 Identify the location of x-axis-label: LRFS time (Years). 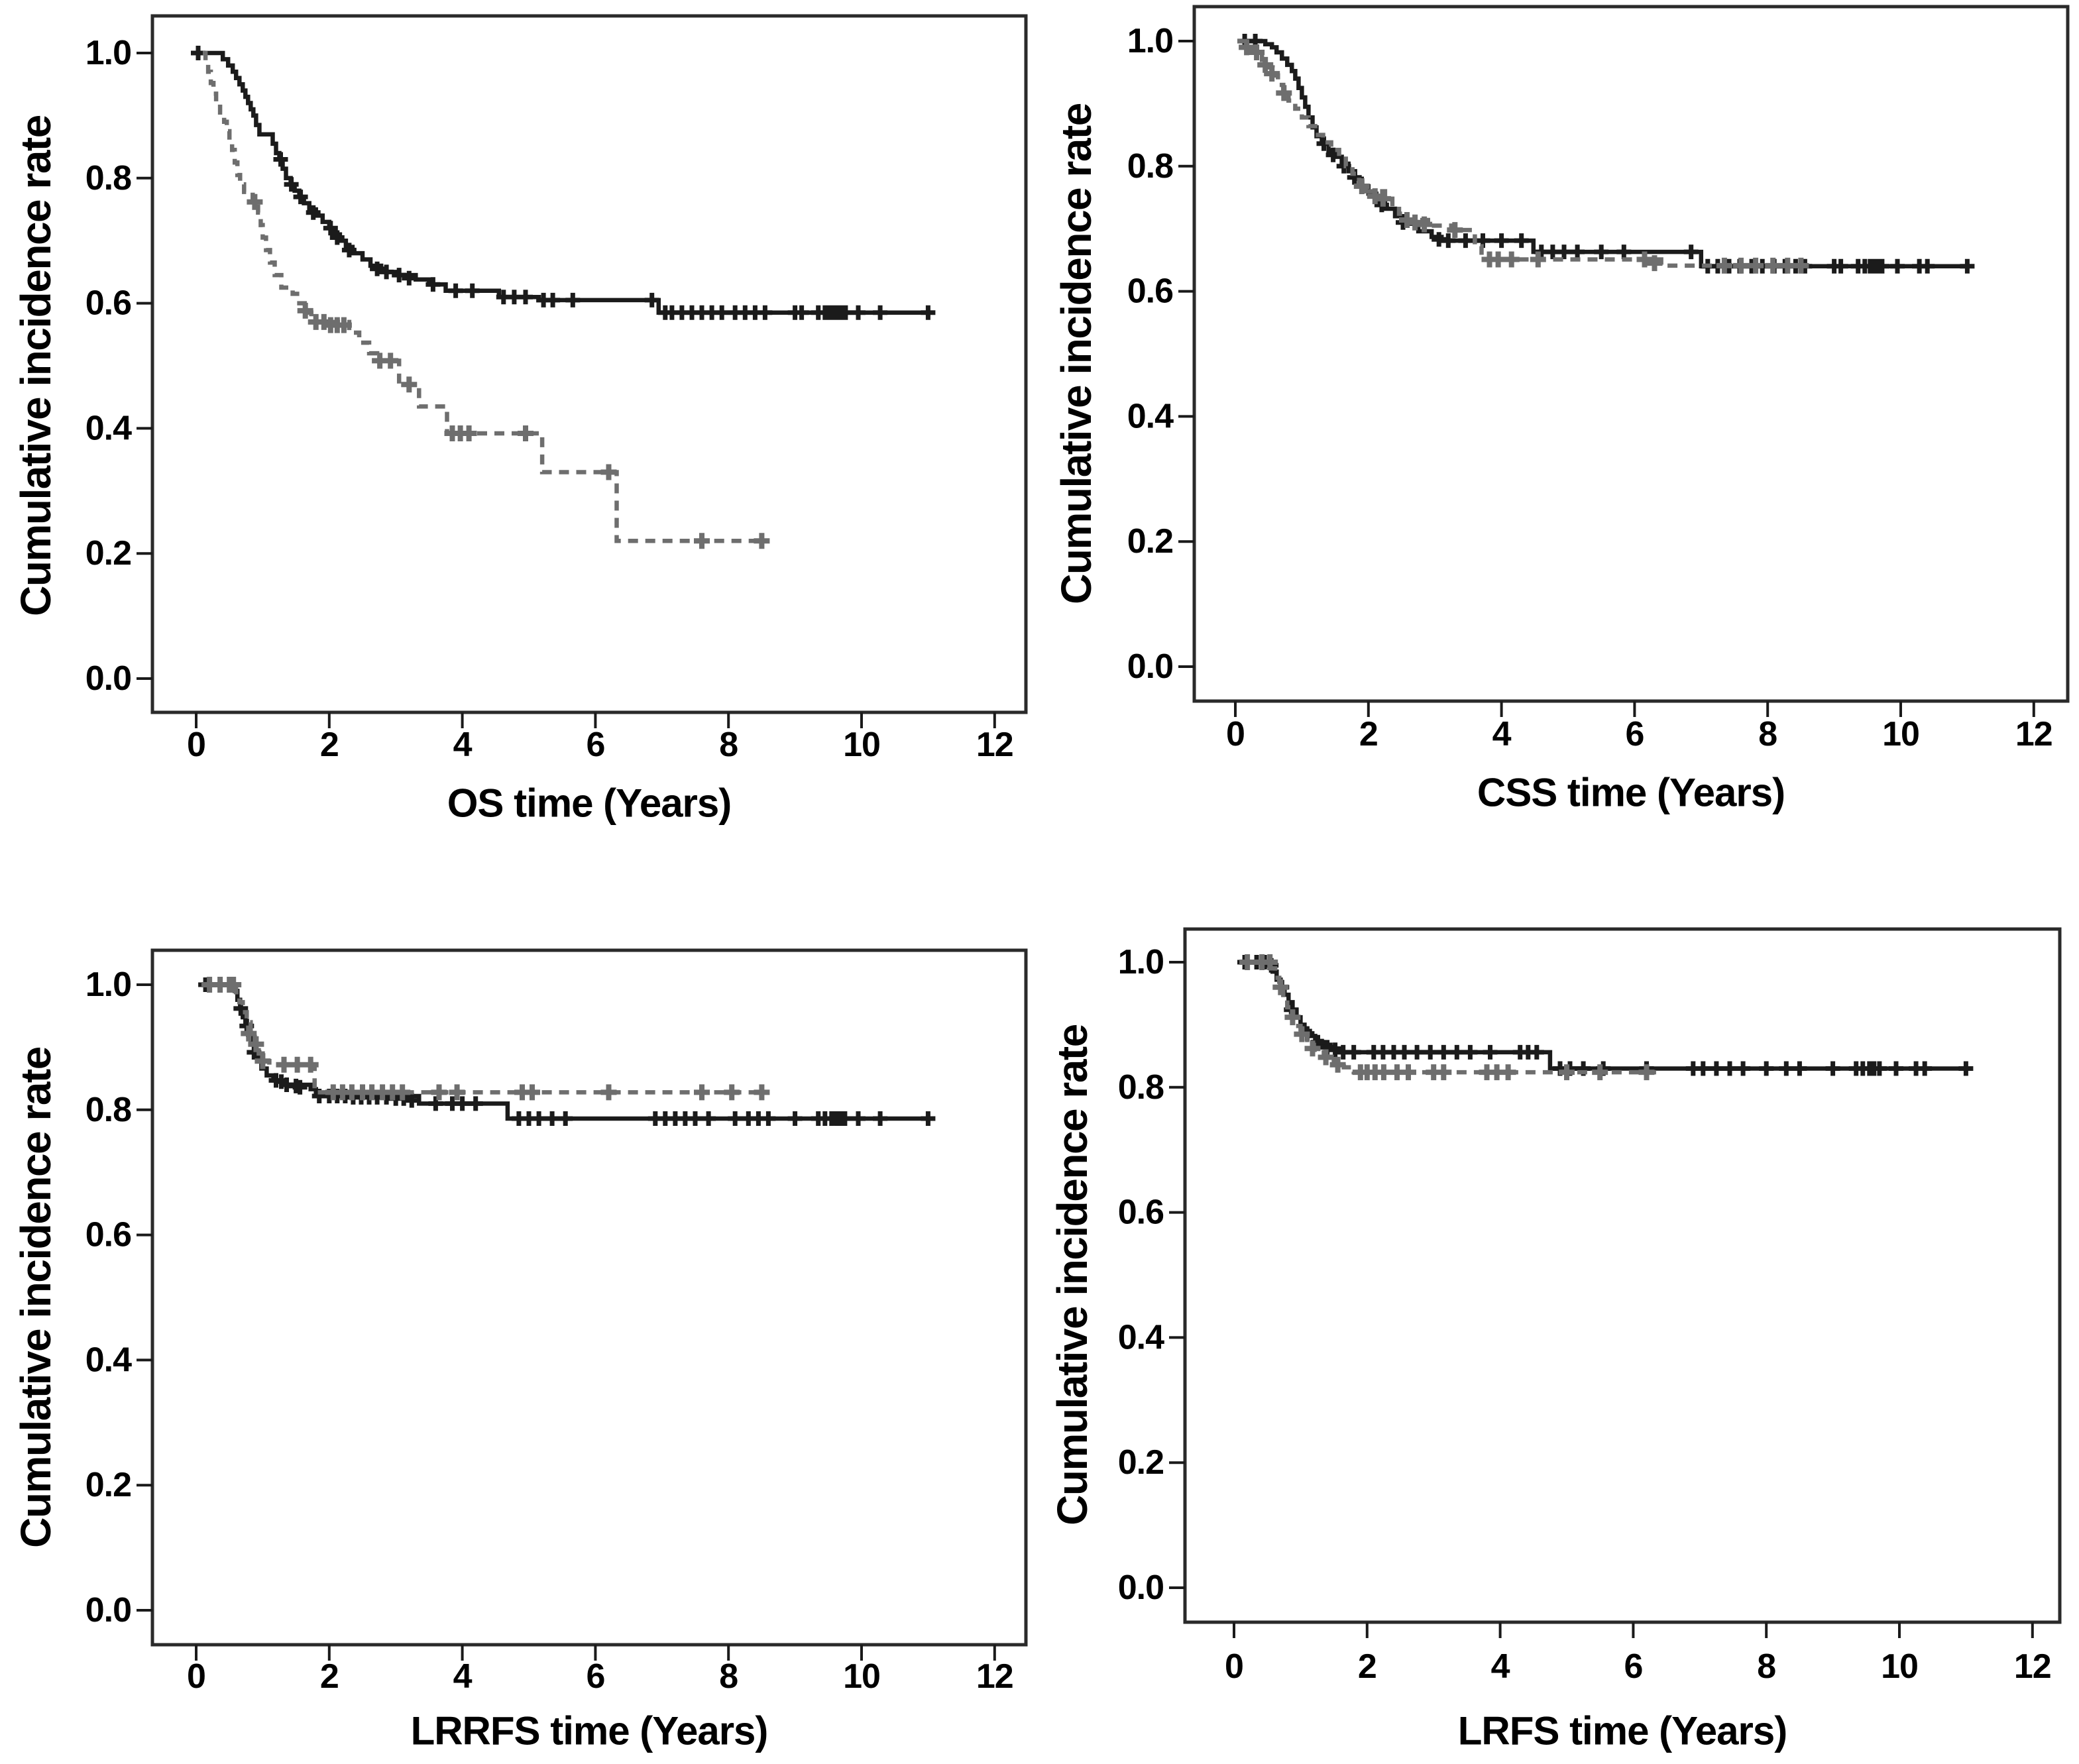
(1622, 1731).